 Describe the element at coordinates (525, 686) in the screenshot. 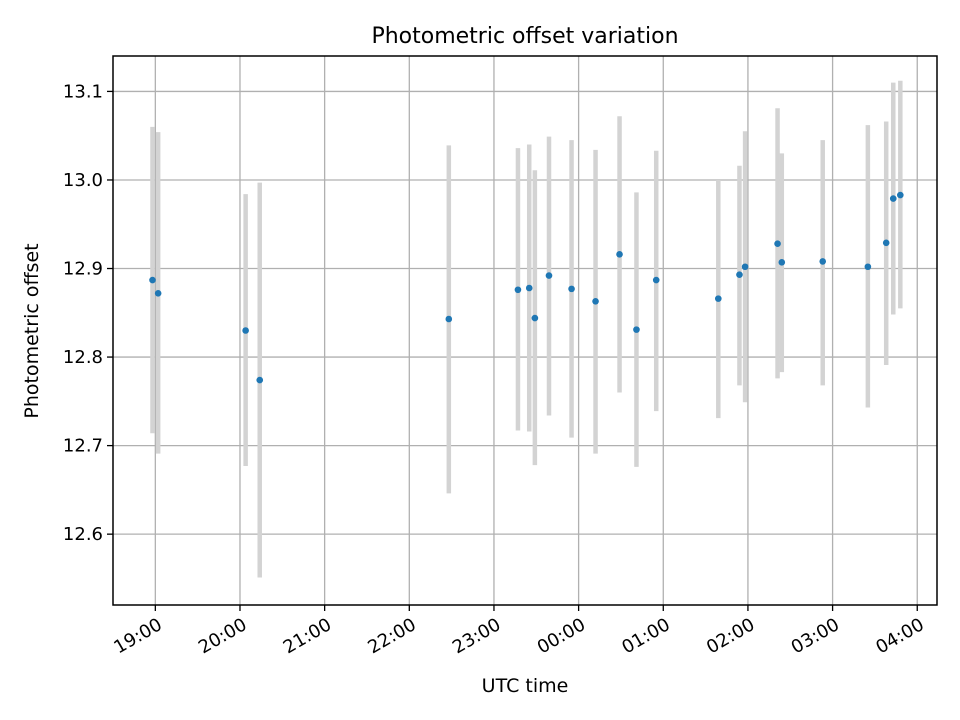

I see `x-axis-label: UTC time` at that location.